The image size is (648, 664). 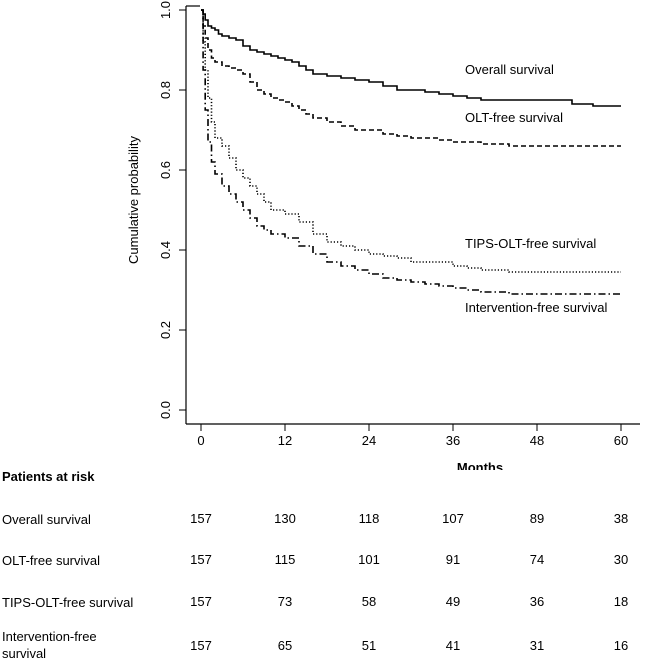 I want to click on risk-value: 115, so click(x=285, y=559).